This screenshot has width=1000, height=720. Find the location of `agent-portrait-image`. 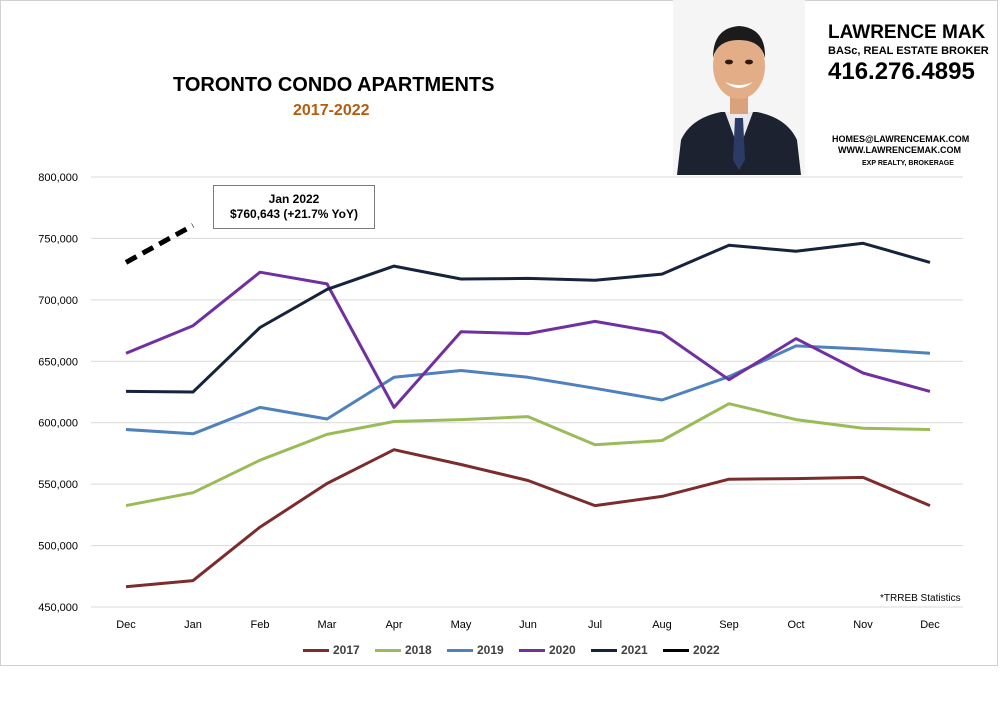

agent-portrait-image is located at coordinates (739, 87).